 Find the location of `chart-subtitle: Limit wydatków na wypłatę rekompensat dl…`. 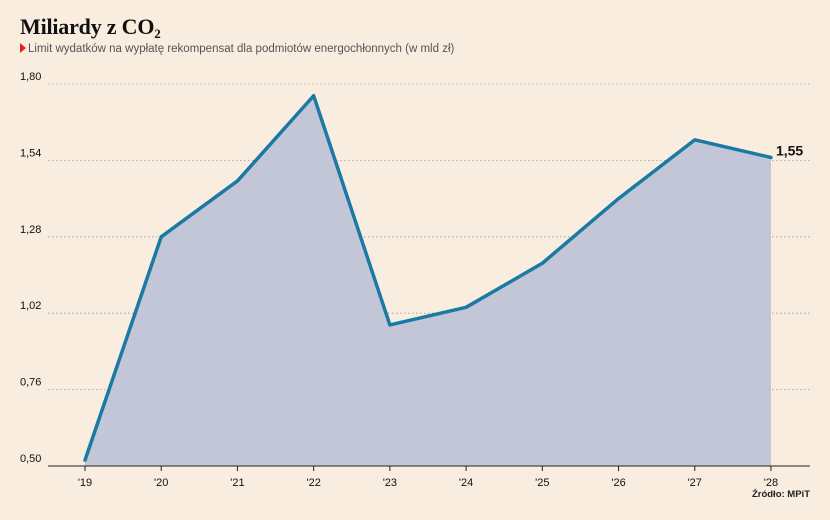

chart-subtitle: Limit wydatków na wypłatę rekompensat dl… is located at coordinates (237, 49).